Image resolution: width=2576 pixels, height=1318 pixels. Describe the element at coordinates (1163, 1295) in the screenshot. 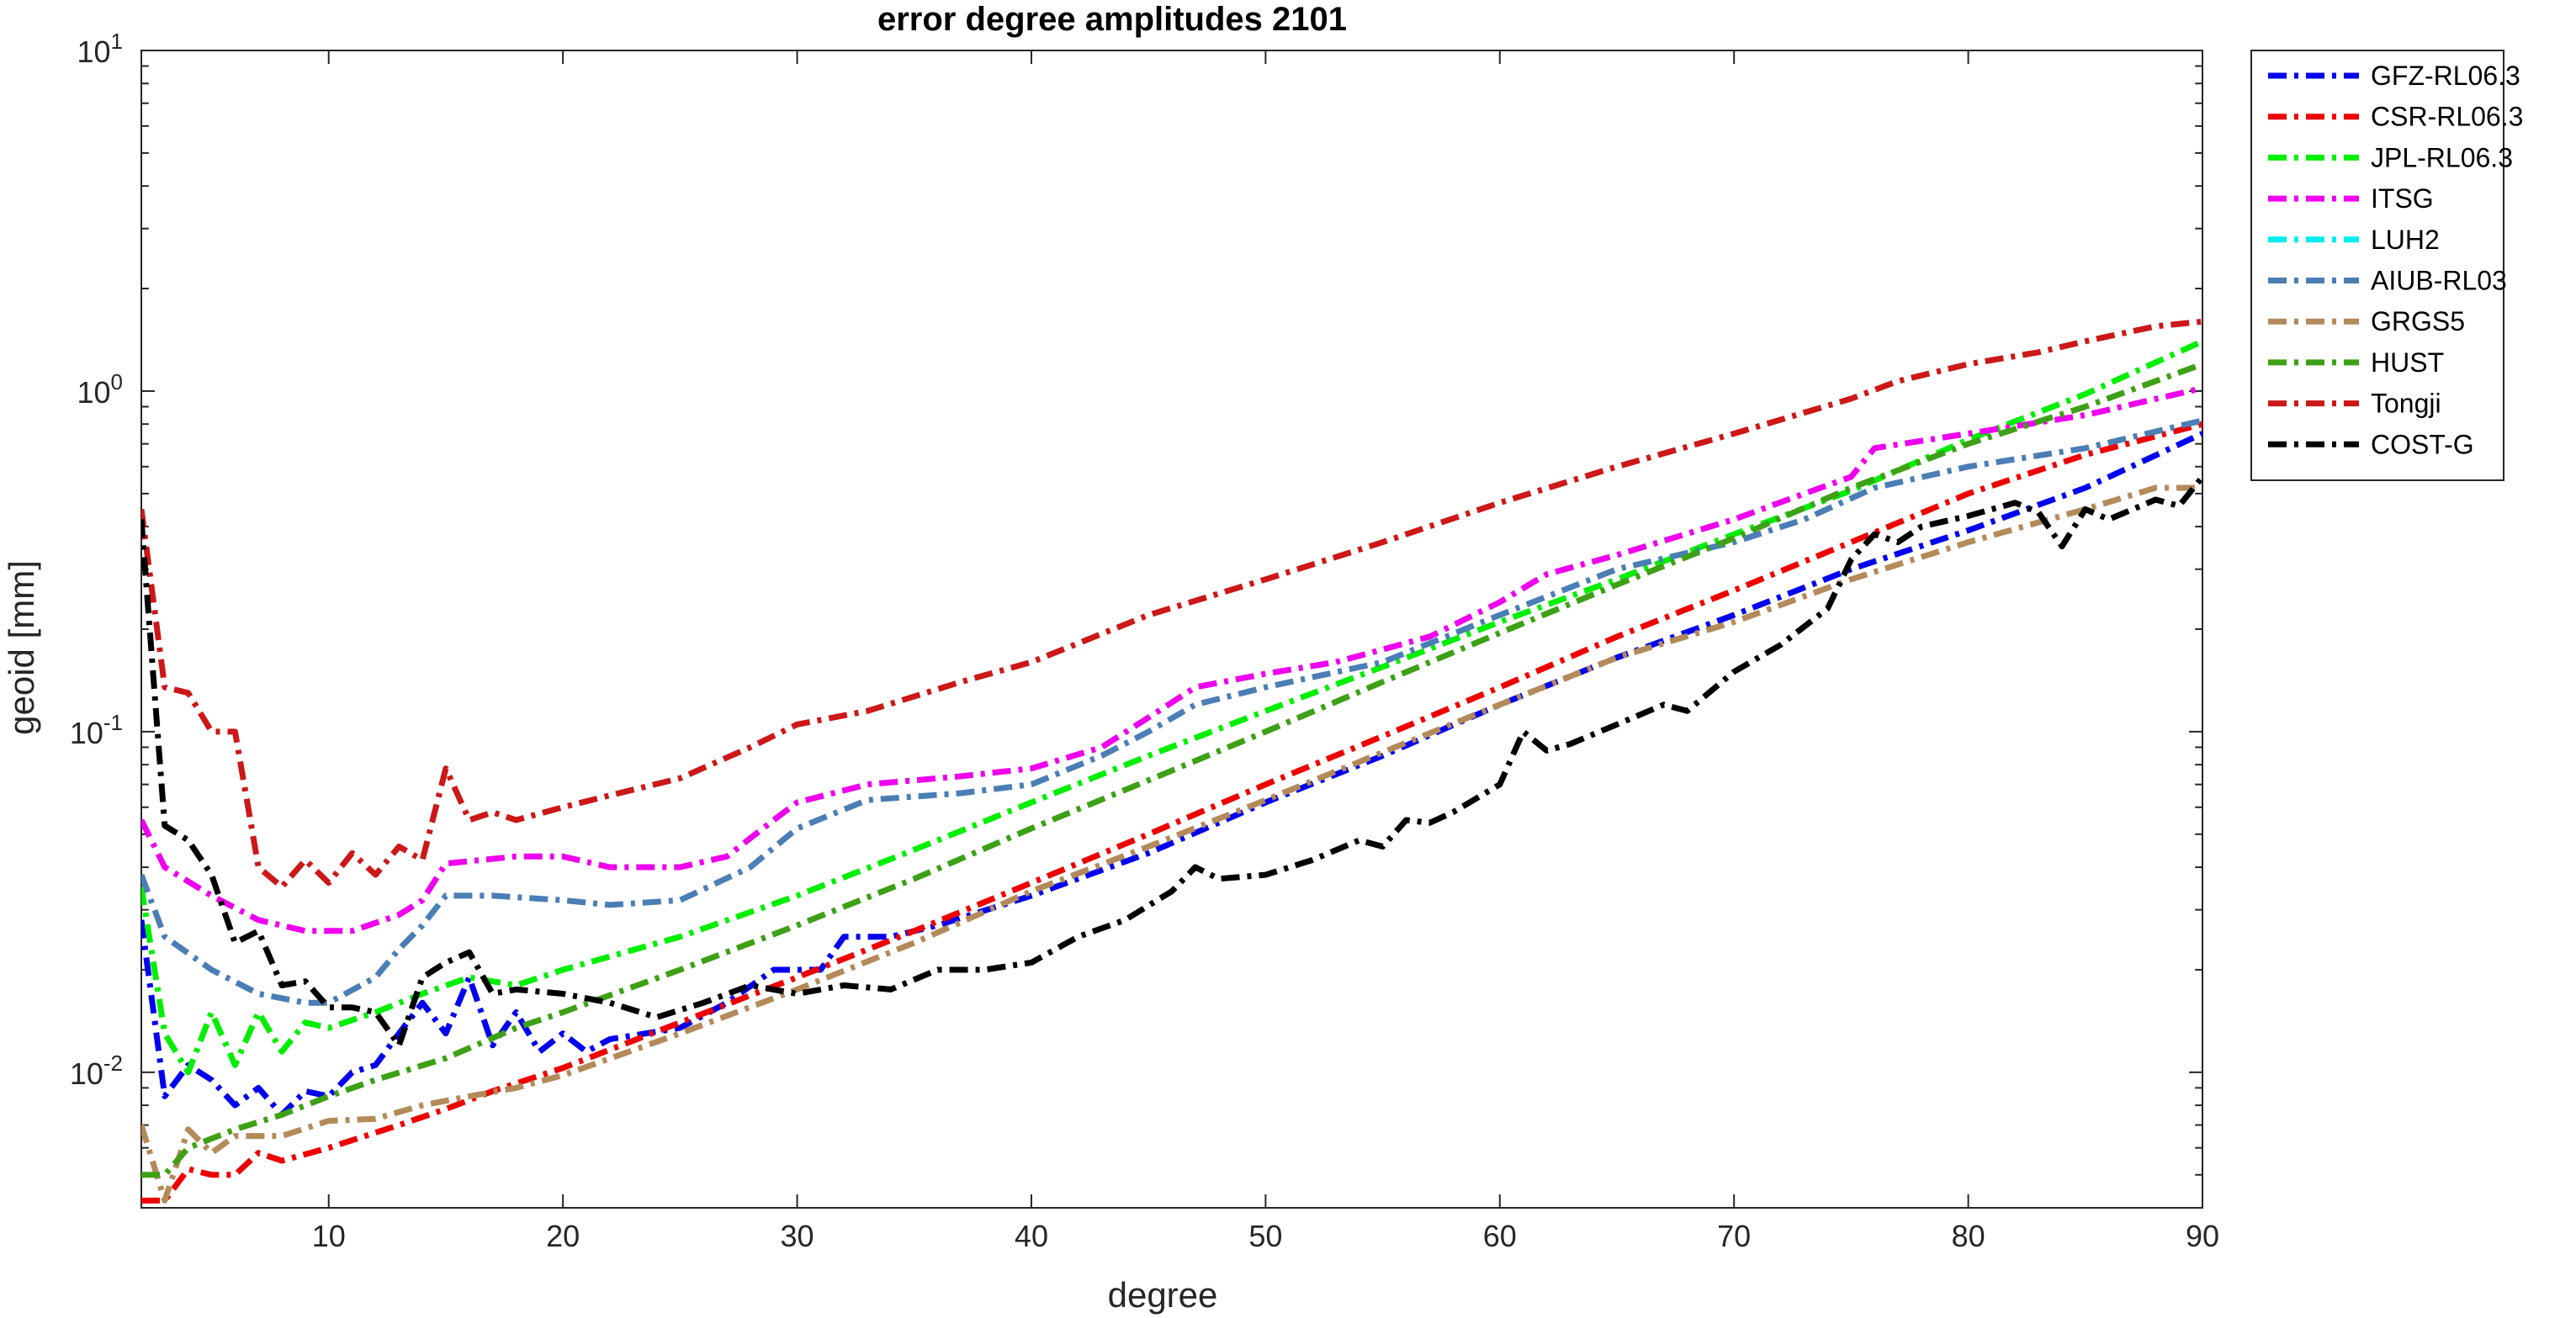

I see `x-axis-label: degree` at that location.